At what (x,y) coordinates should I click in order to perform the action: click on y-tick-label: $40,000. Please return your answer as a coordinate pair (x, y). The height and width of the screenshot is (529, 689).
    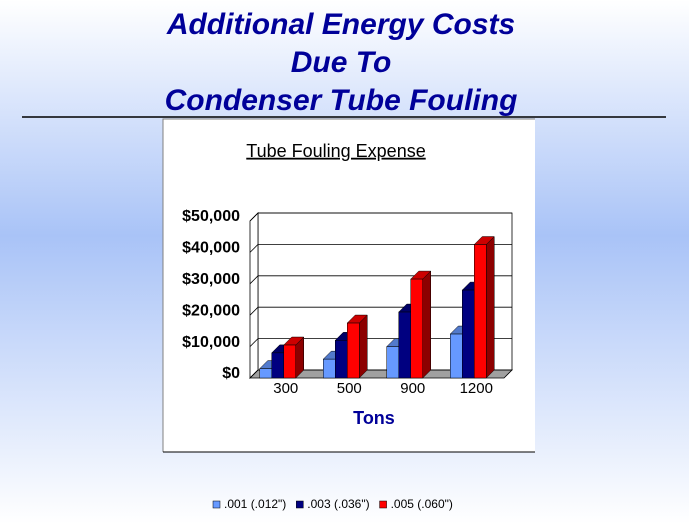
    Looking at the image, I should click on (211, 248).